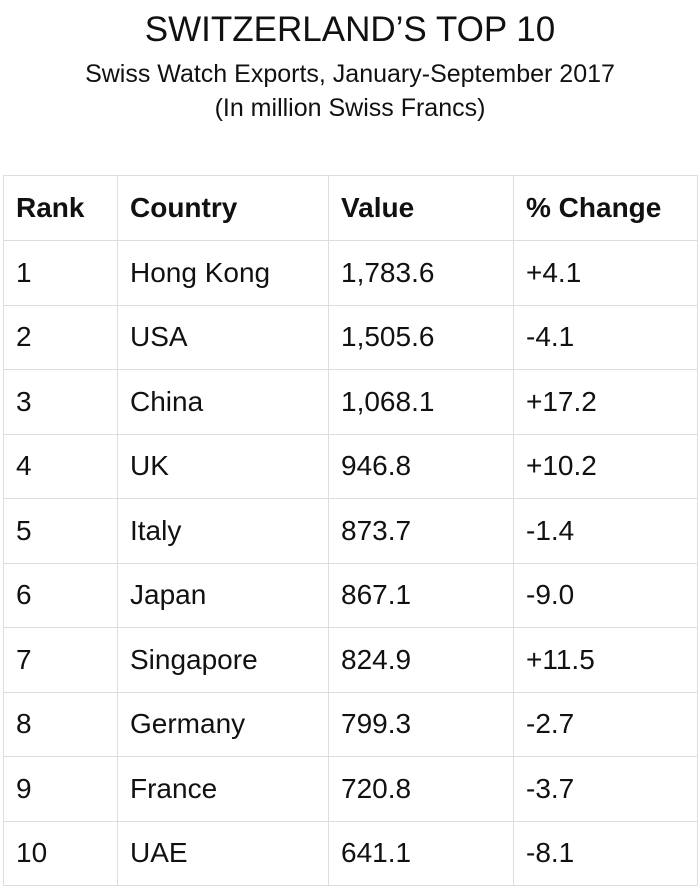  Describe the element at coordinates (421, 789) in the screenshot. I see `table-cell: 720.8` at that location.